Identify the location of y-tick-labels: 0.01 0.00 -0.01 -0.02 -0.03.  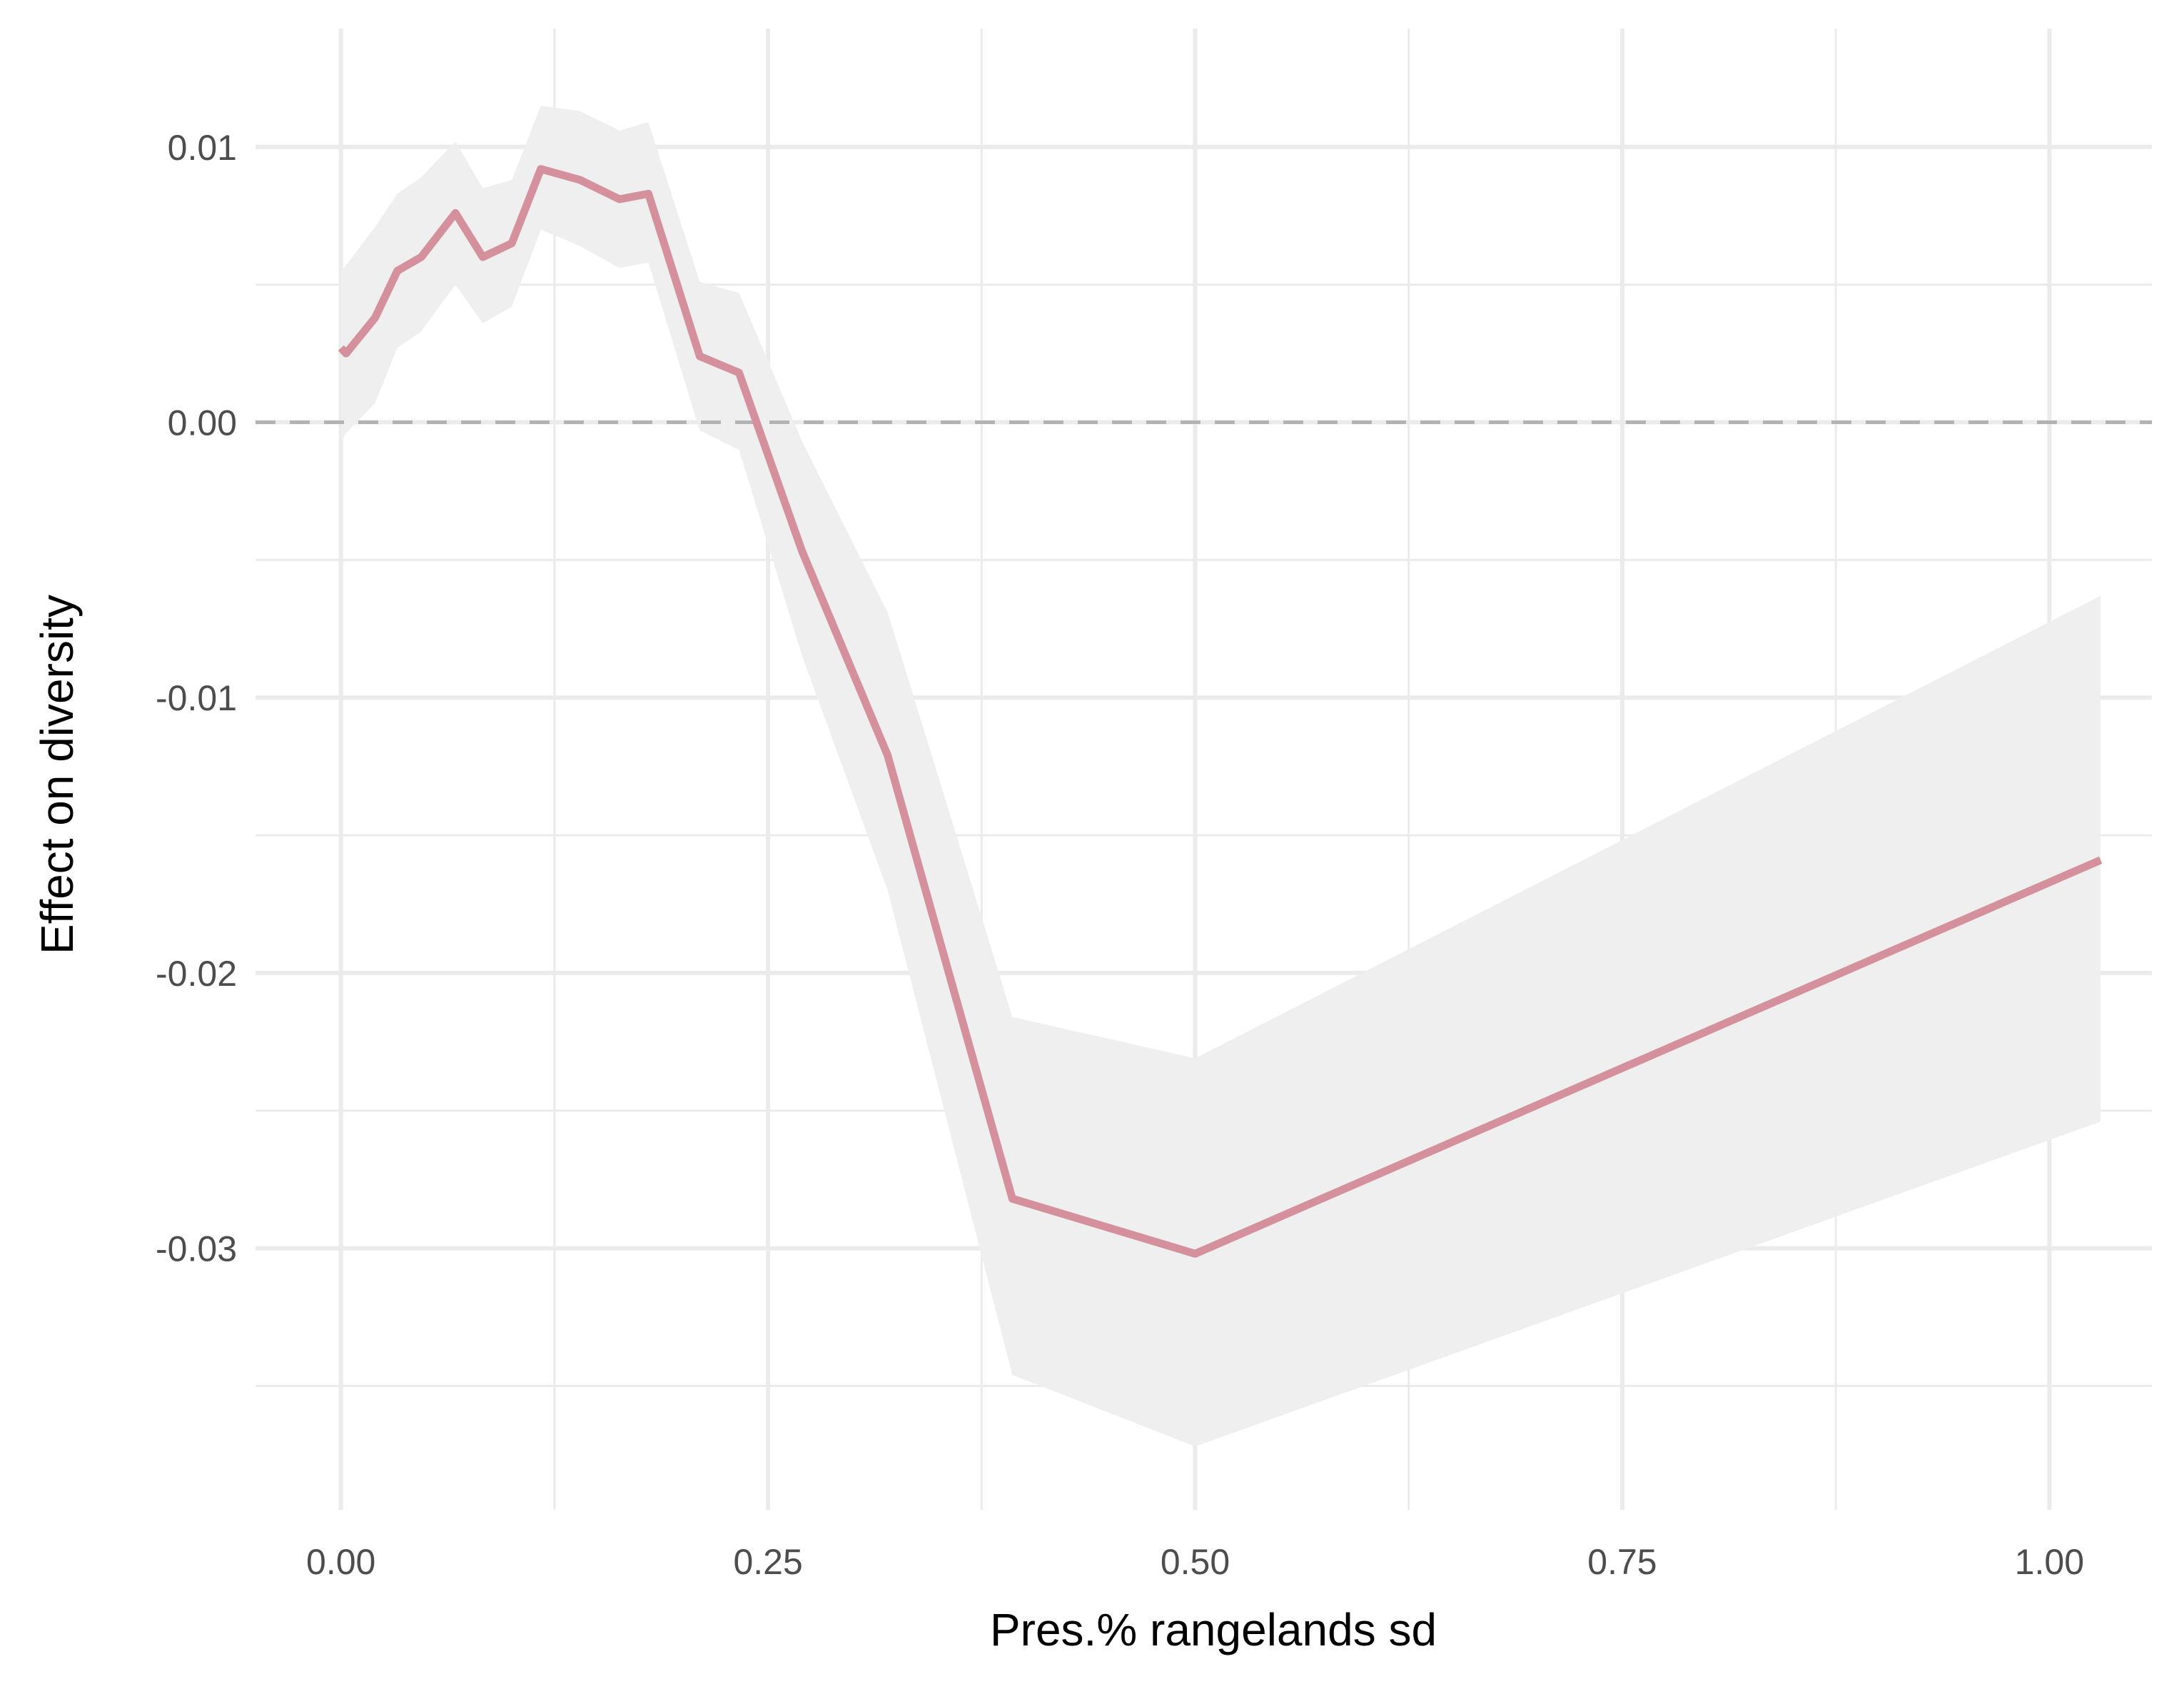
(196, 699).